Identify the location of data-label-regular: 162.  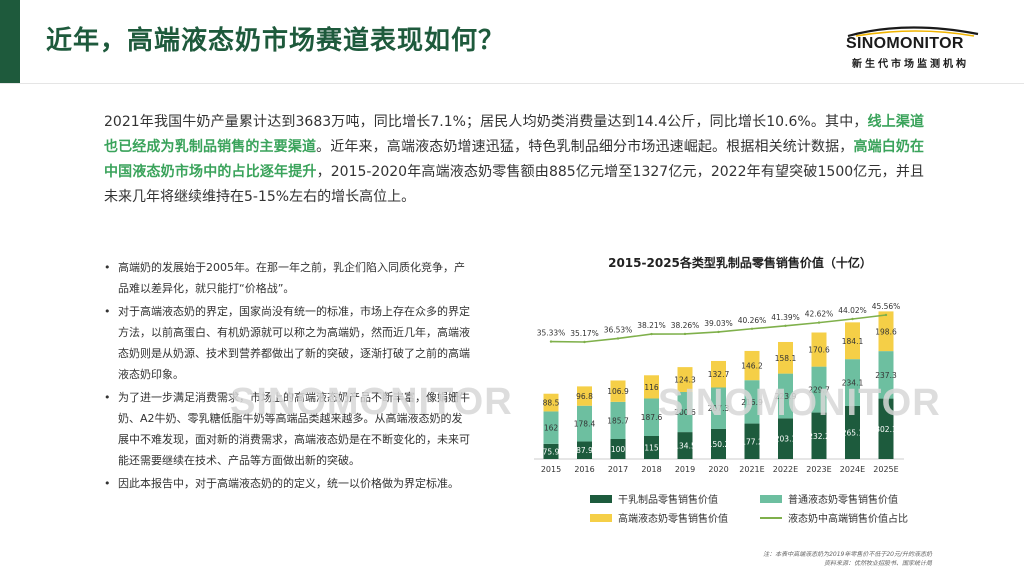
(551, 428).